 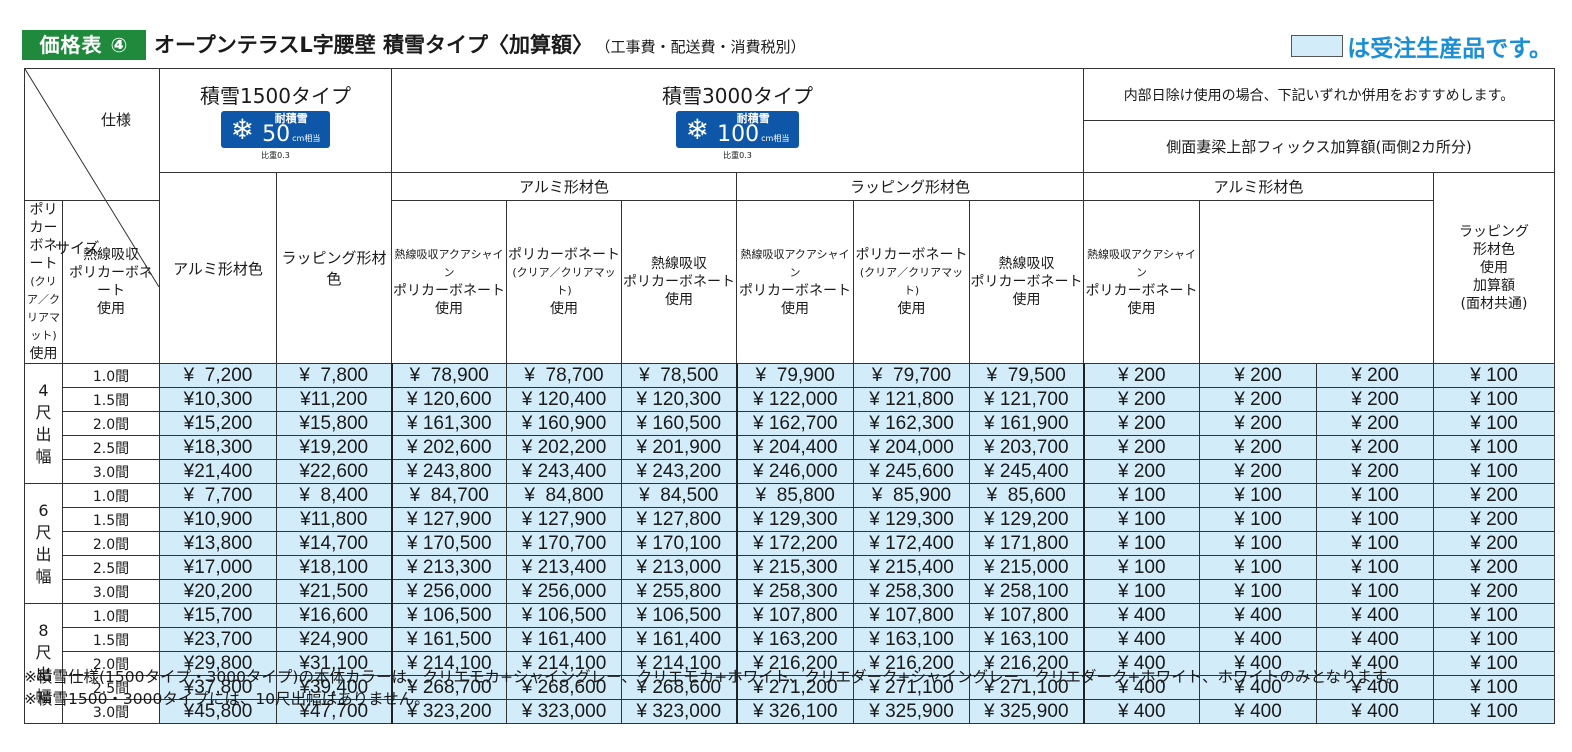 I want to click on price-cell: ¥ 84,500, so click(x=679, y=495).